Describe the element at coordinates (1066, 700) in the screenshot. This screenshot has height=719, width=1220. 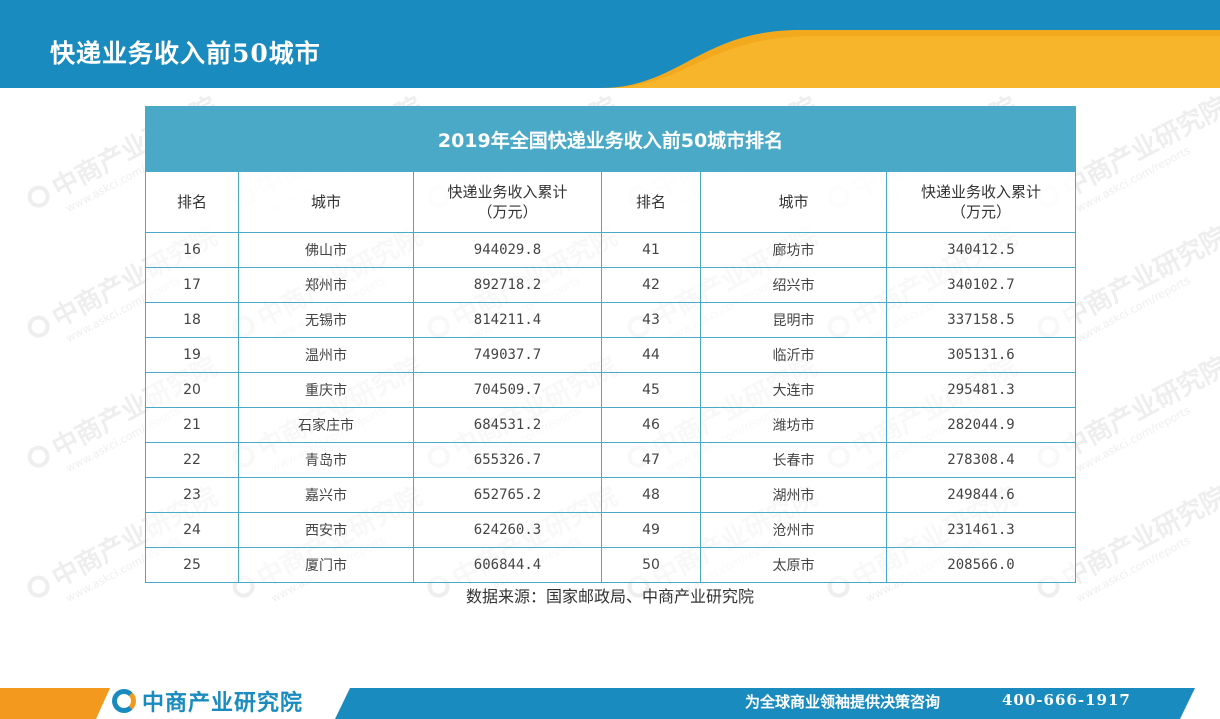
I see `footer-phone: 400-666-1917` at that location.